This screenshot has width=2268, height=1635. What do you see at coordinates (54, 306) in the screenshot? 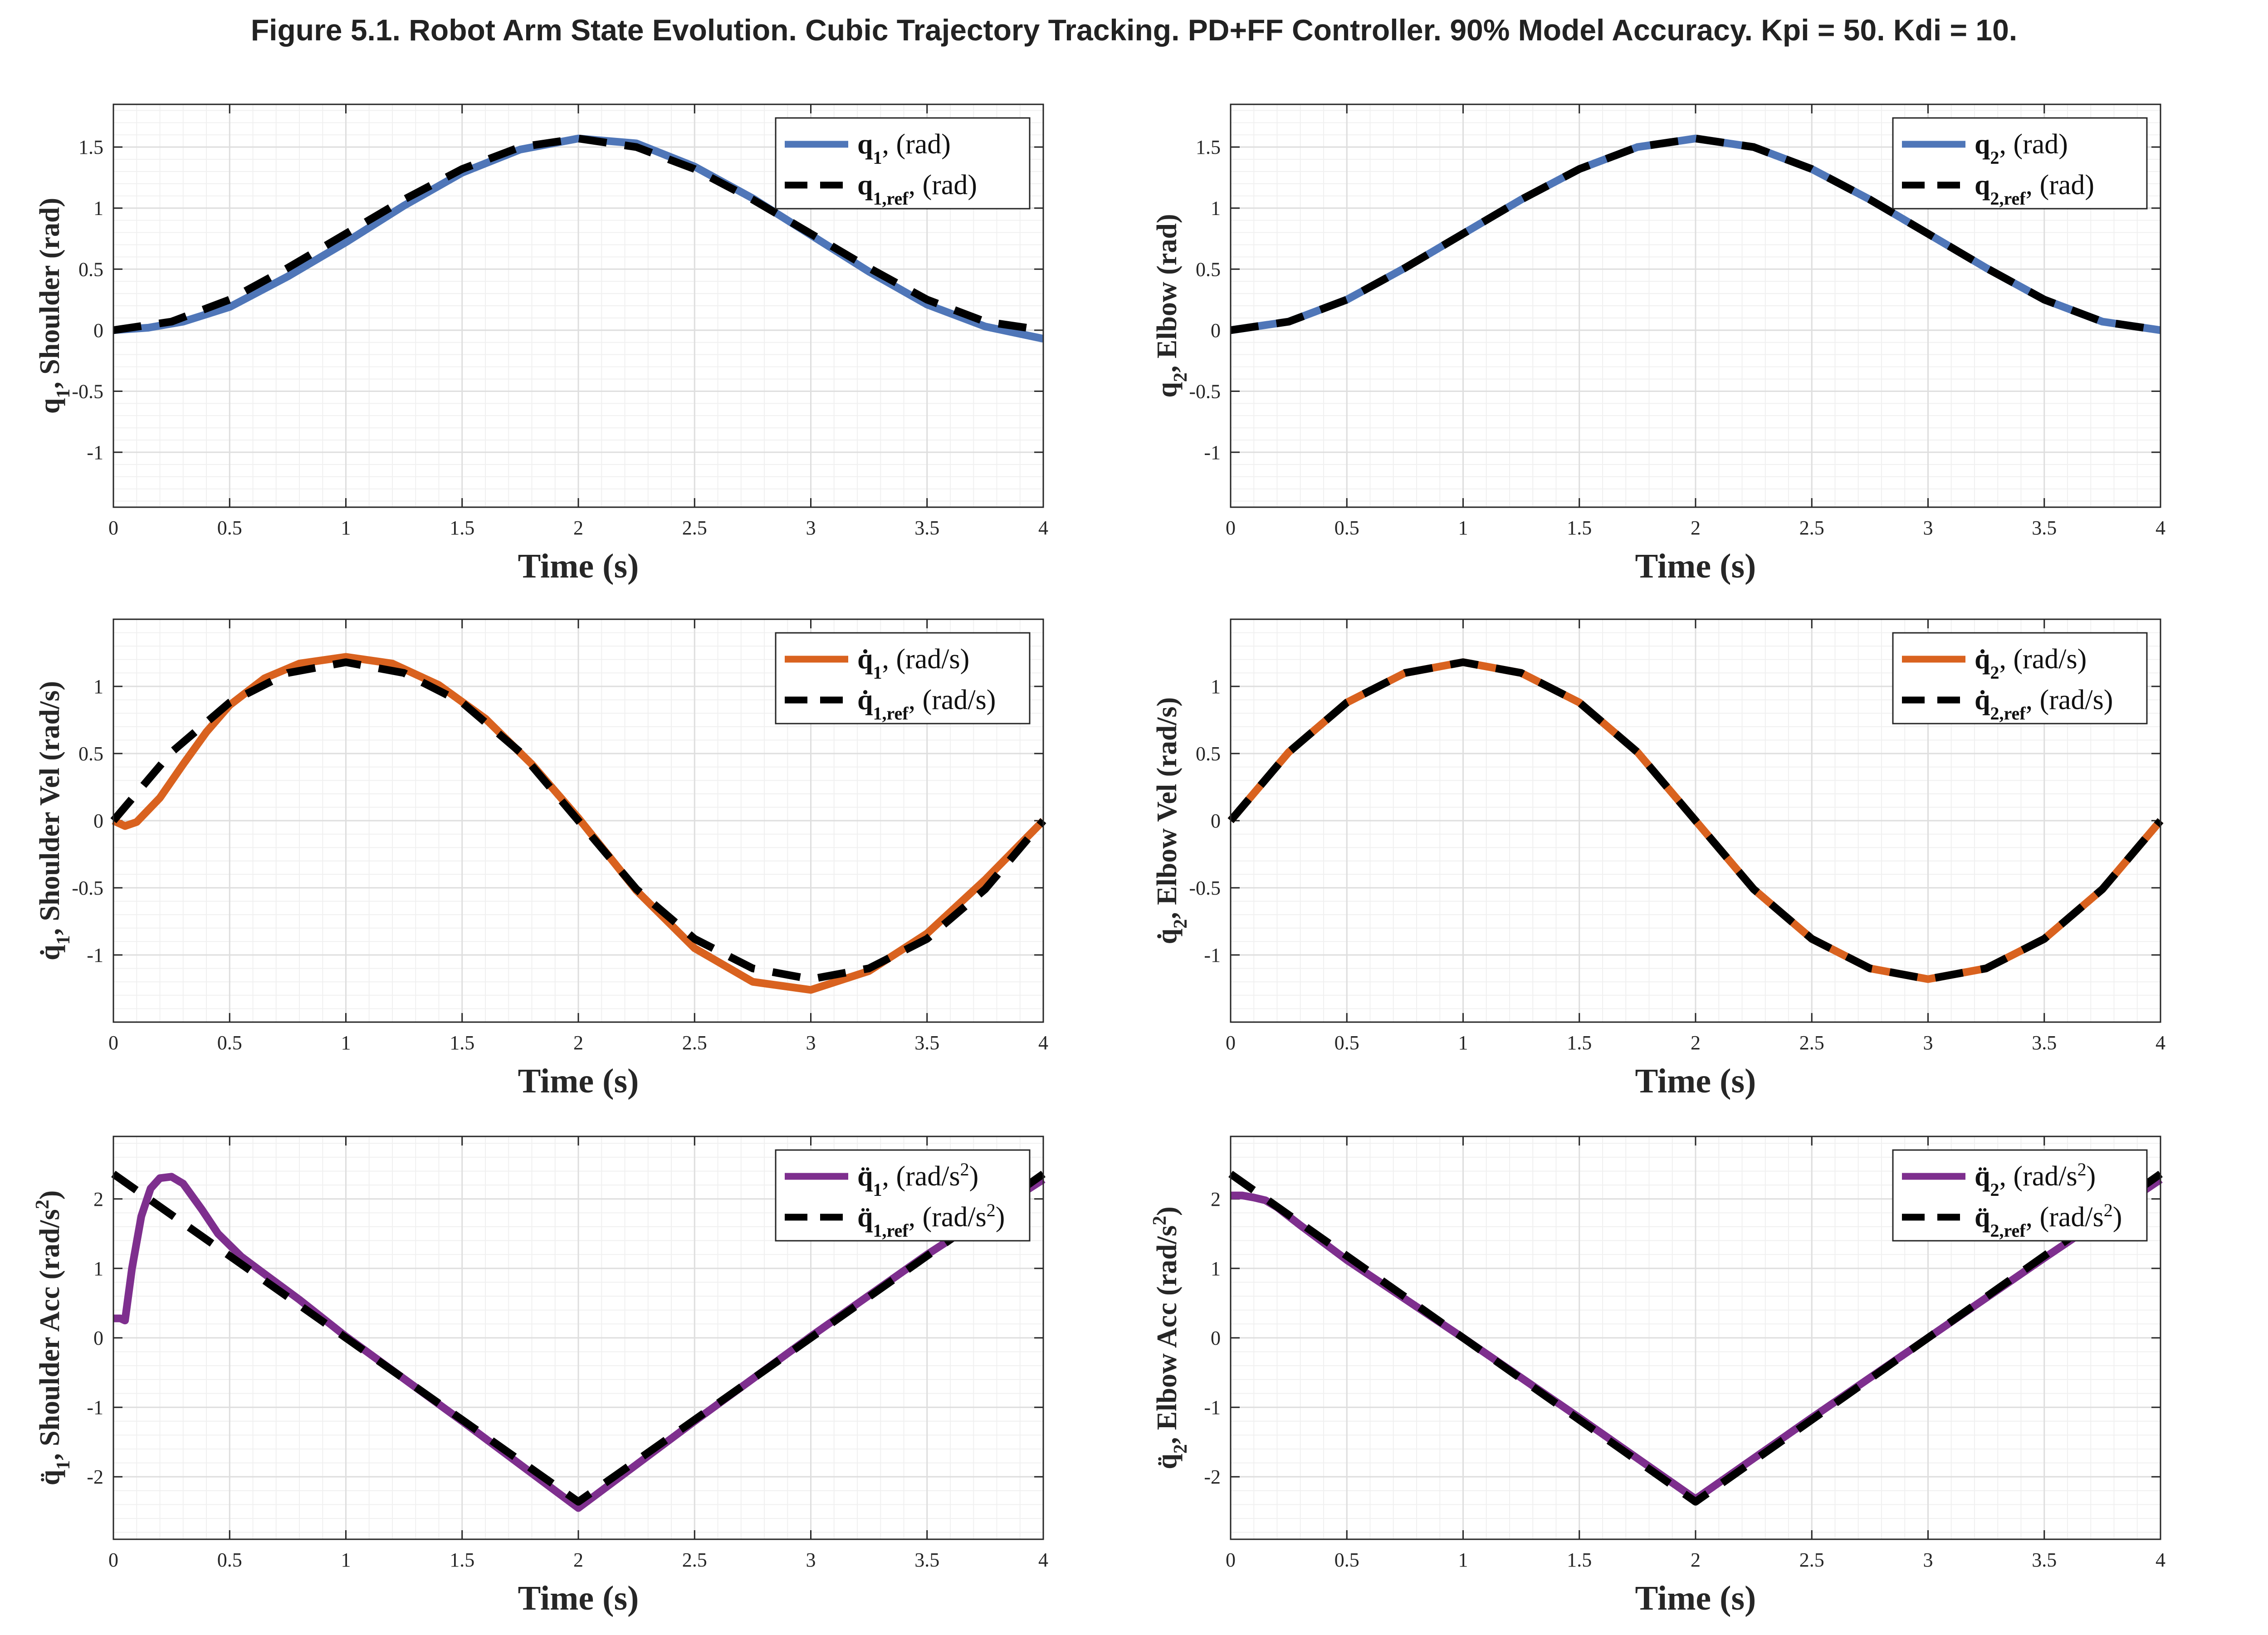
I see `y-axis-label: q1, Shoulder (rad)` at bounding box center [54, 306].